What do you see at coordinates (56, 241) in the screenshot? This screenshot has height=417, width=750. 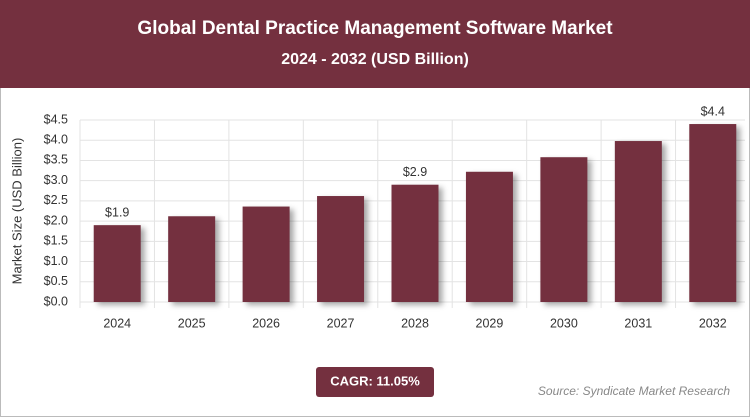 I see `y-tick-label: $1.5` at bounding box center [56, 241].